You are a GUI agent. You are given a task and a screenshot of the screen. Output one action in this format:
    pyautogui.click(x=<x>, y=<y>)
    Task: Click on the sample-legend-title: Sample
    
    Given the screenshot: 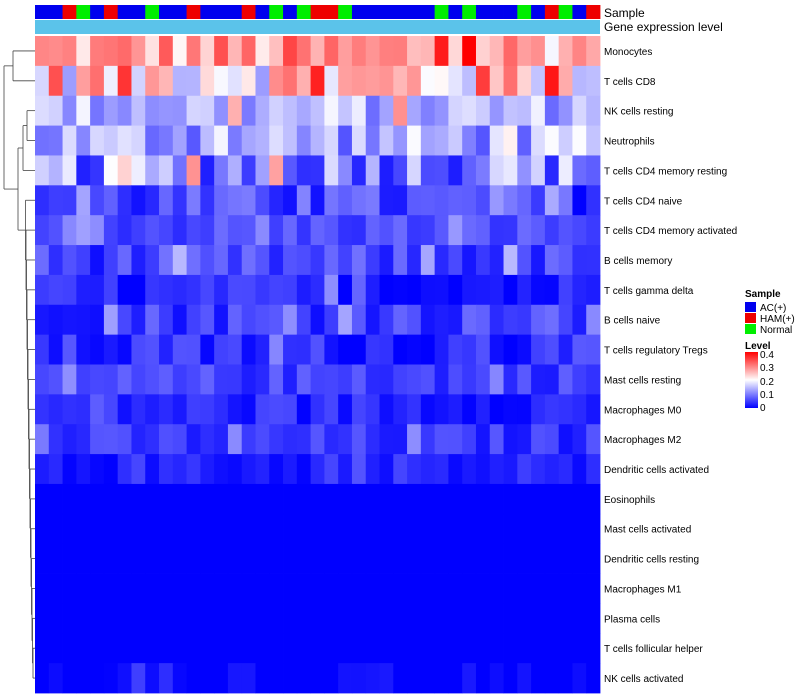 What is the action you would take?
    pyautogui.click(x=763, y=294)
    